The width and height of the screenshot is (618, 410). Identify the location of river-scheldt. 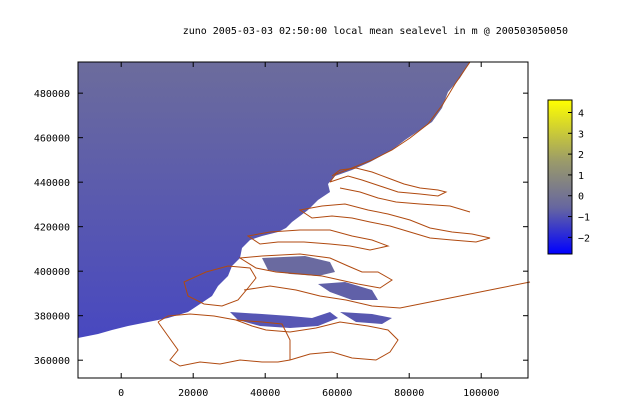
(263, 339).